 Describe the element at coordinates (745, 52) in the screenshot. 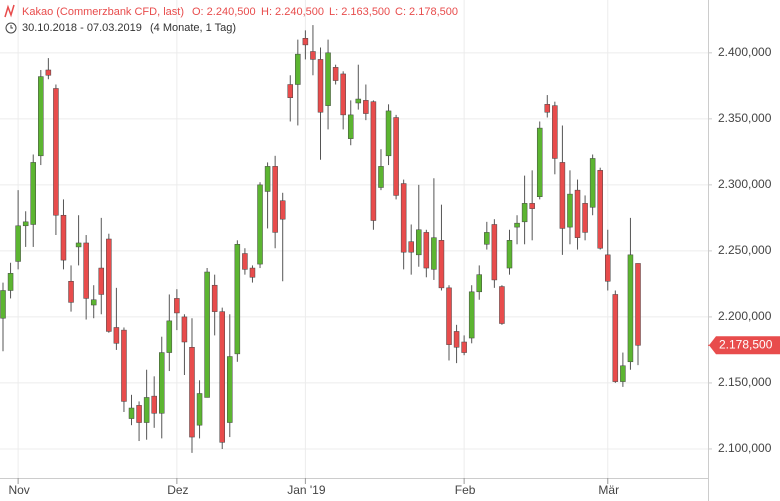

I see `y-tick-label: 2.400,000` at that location.